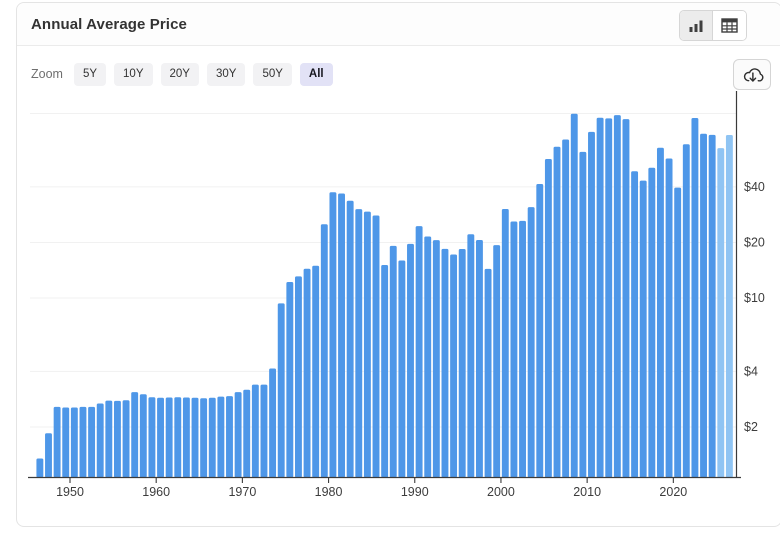 The image size is (780, 535). I want to click on bar-1952, so click(92, 442).